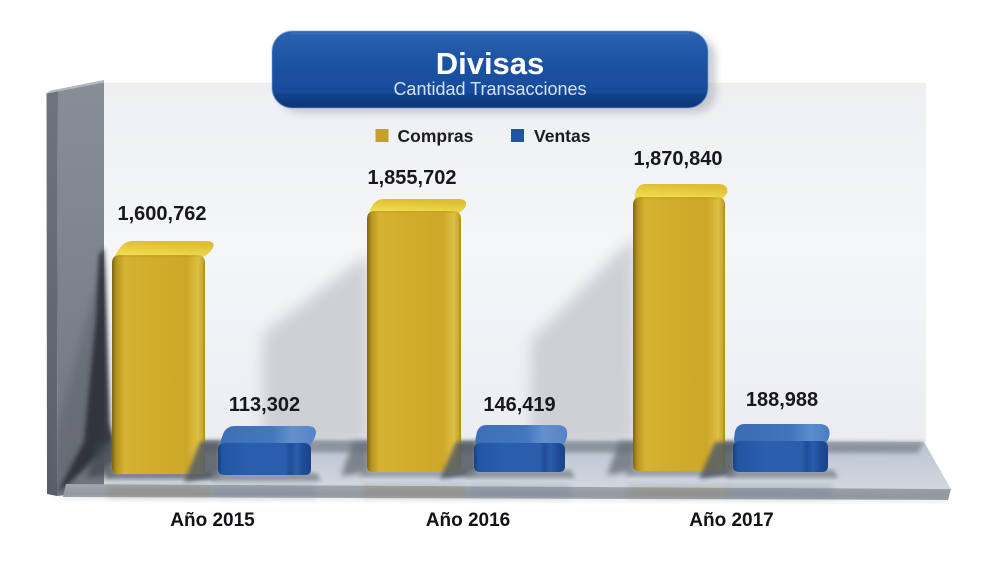 Image resolution: width=1000 pixels, height=565 pixels. I want to click on svg-text: 188,988, so click(782, 400).